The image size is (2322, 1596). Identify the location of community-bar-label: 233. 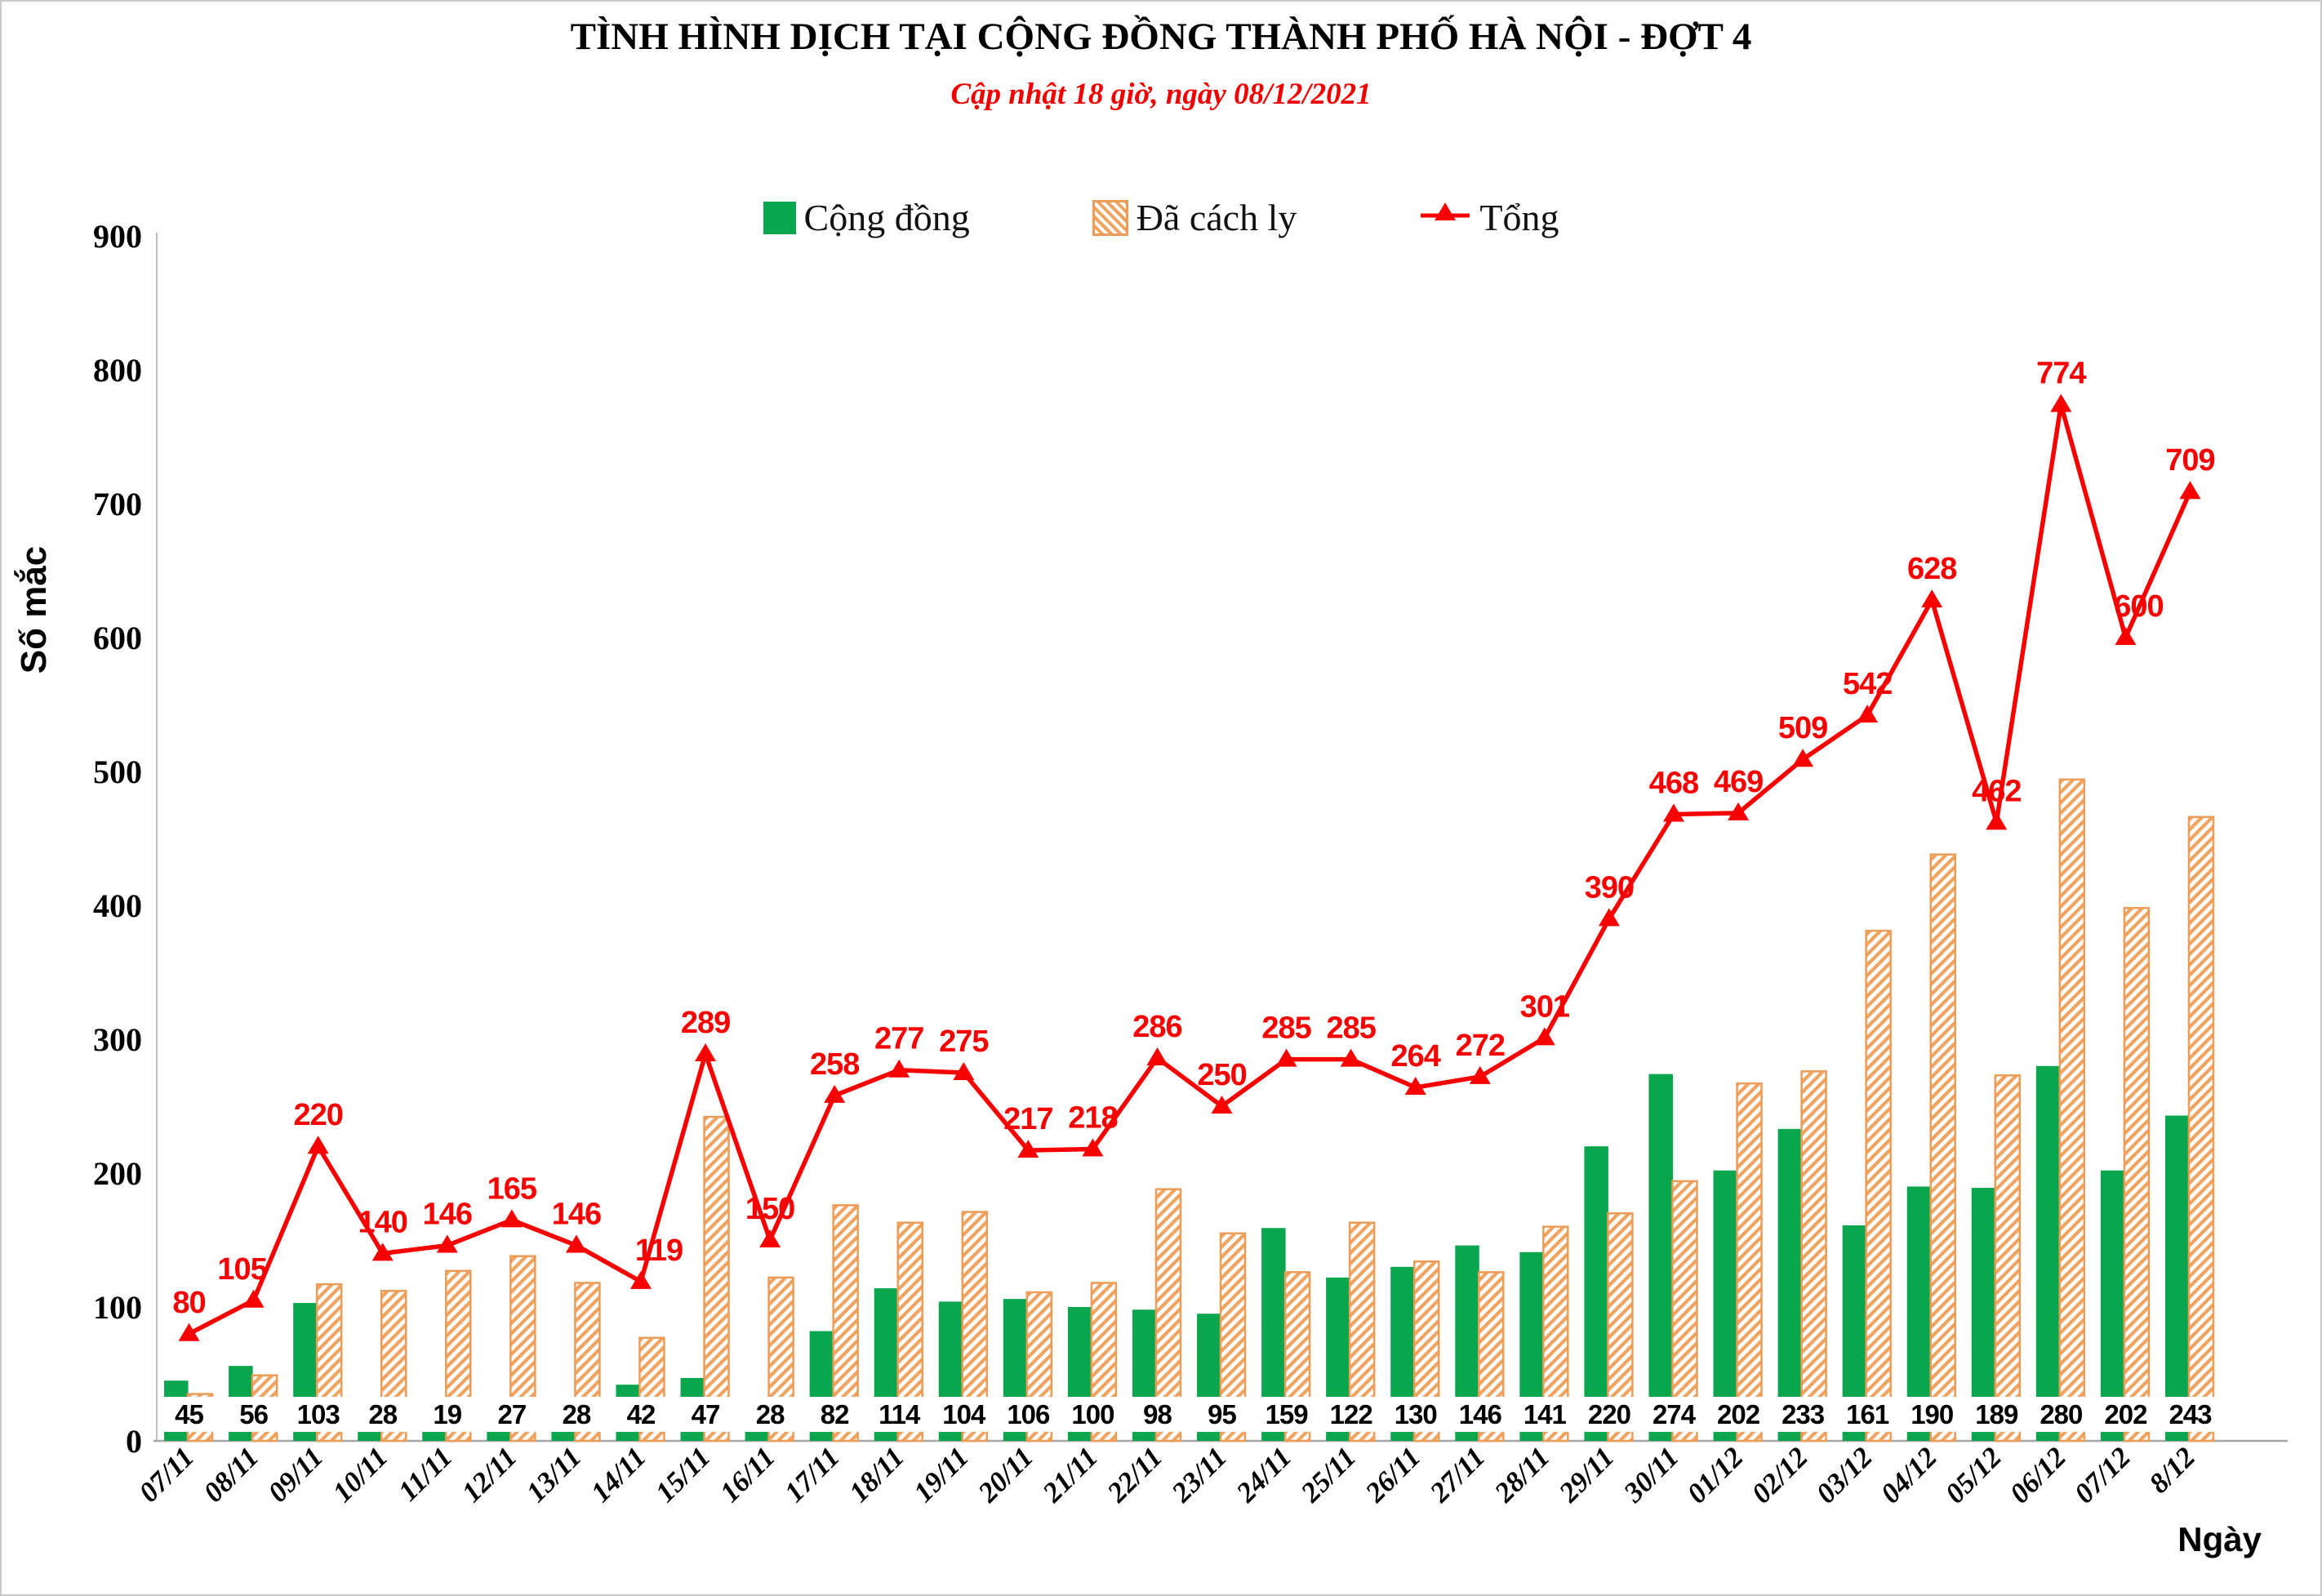
(1803, 1414).